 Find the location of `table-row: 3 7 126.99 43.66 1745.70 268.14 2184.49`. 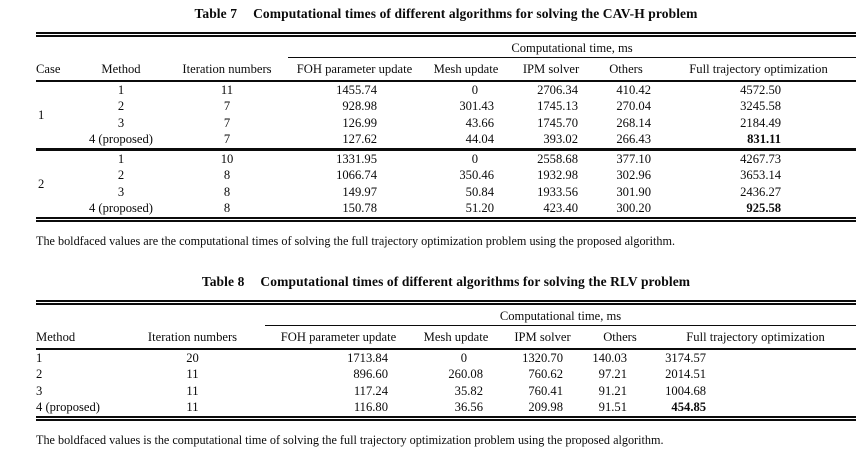

table-row: 3 7 126.99 43.66 1745.70 268.14 2184.49 is located at coordinates (446, 123).